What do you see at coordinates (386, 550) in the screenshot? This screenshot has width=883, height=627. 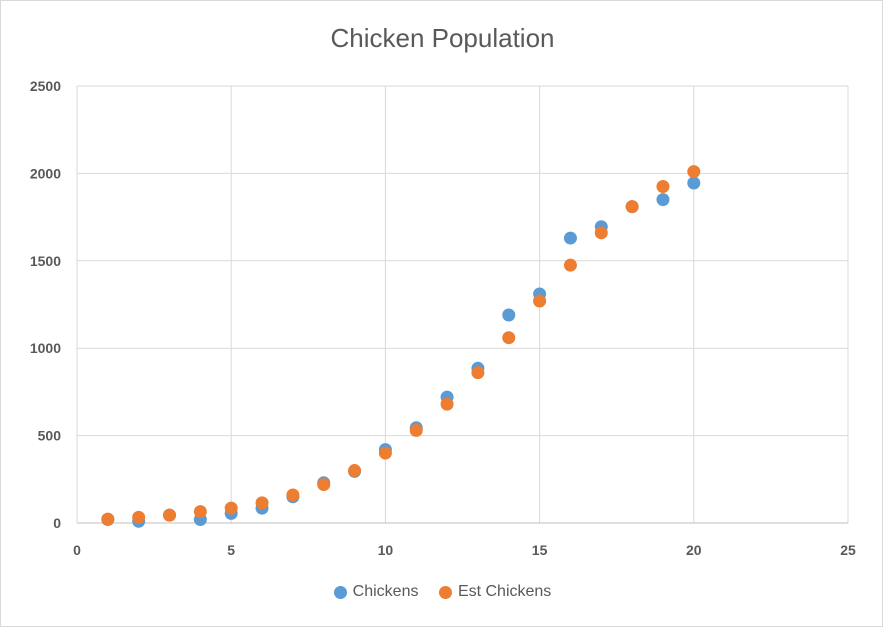 I see `x-tick-label: 10` at bounding box center [386, 550].